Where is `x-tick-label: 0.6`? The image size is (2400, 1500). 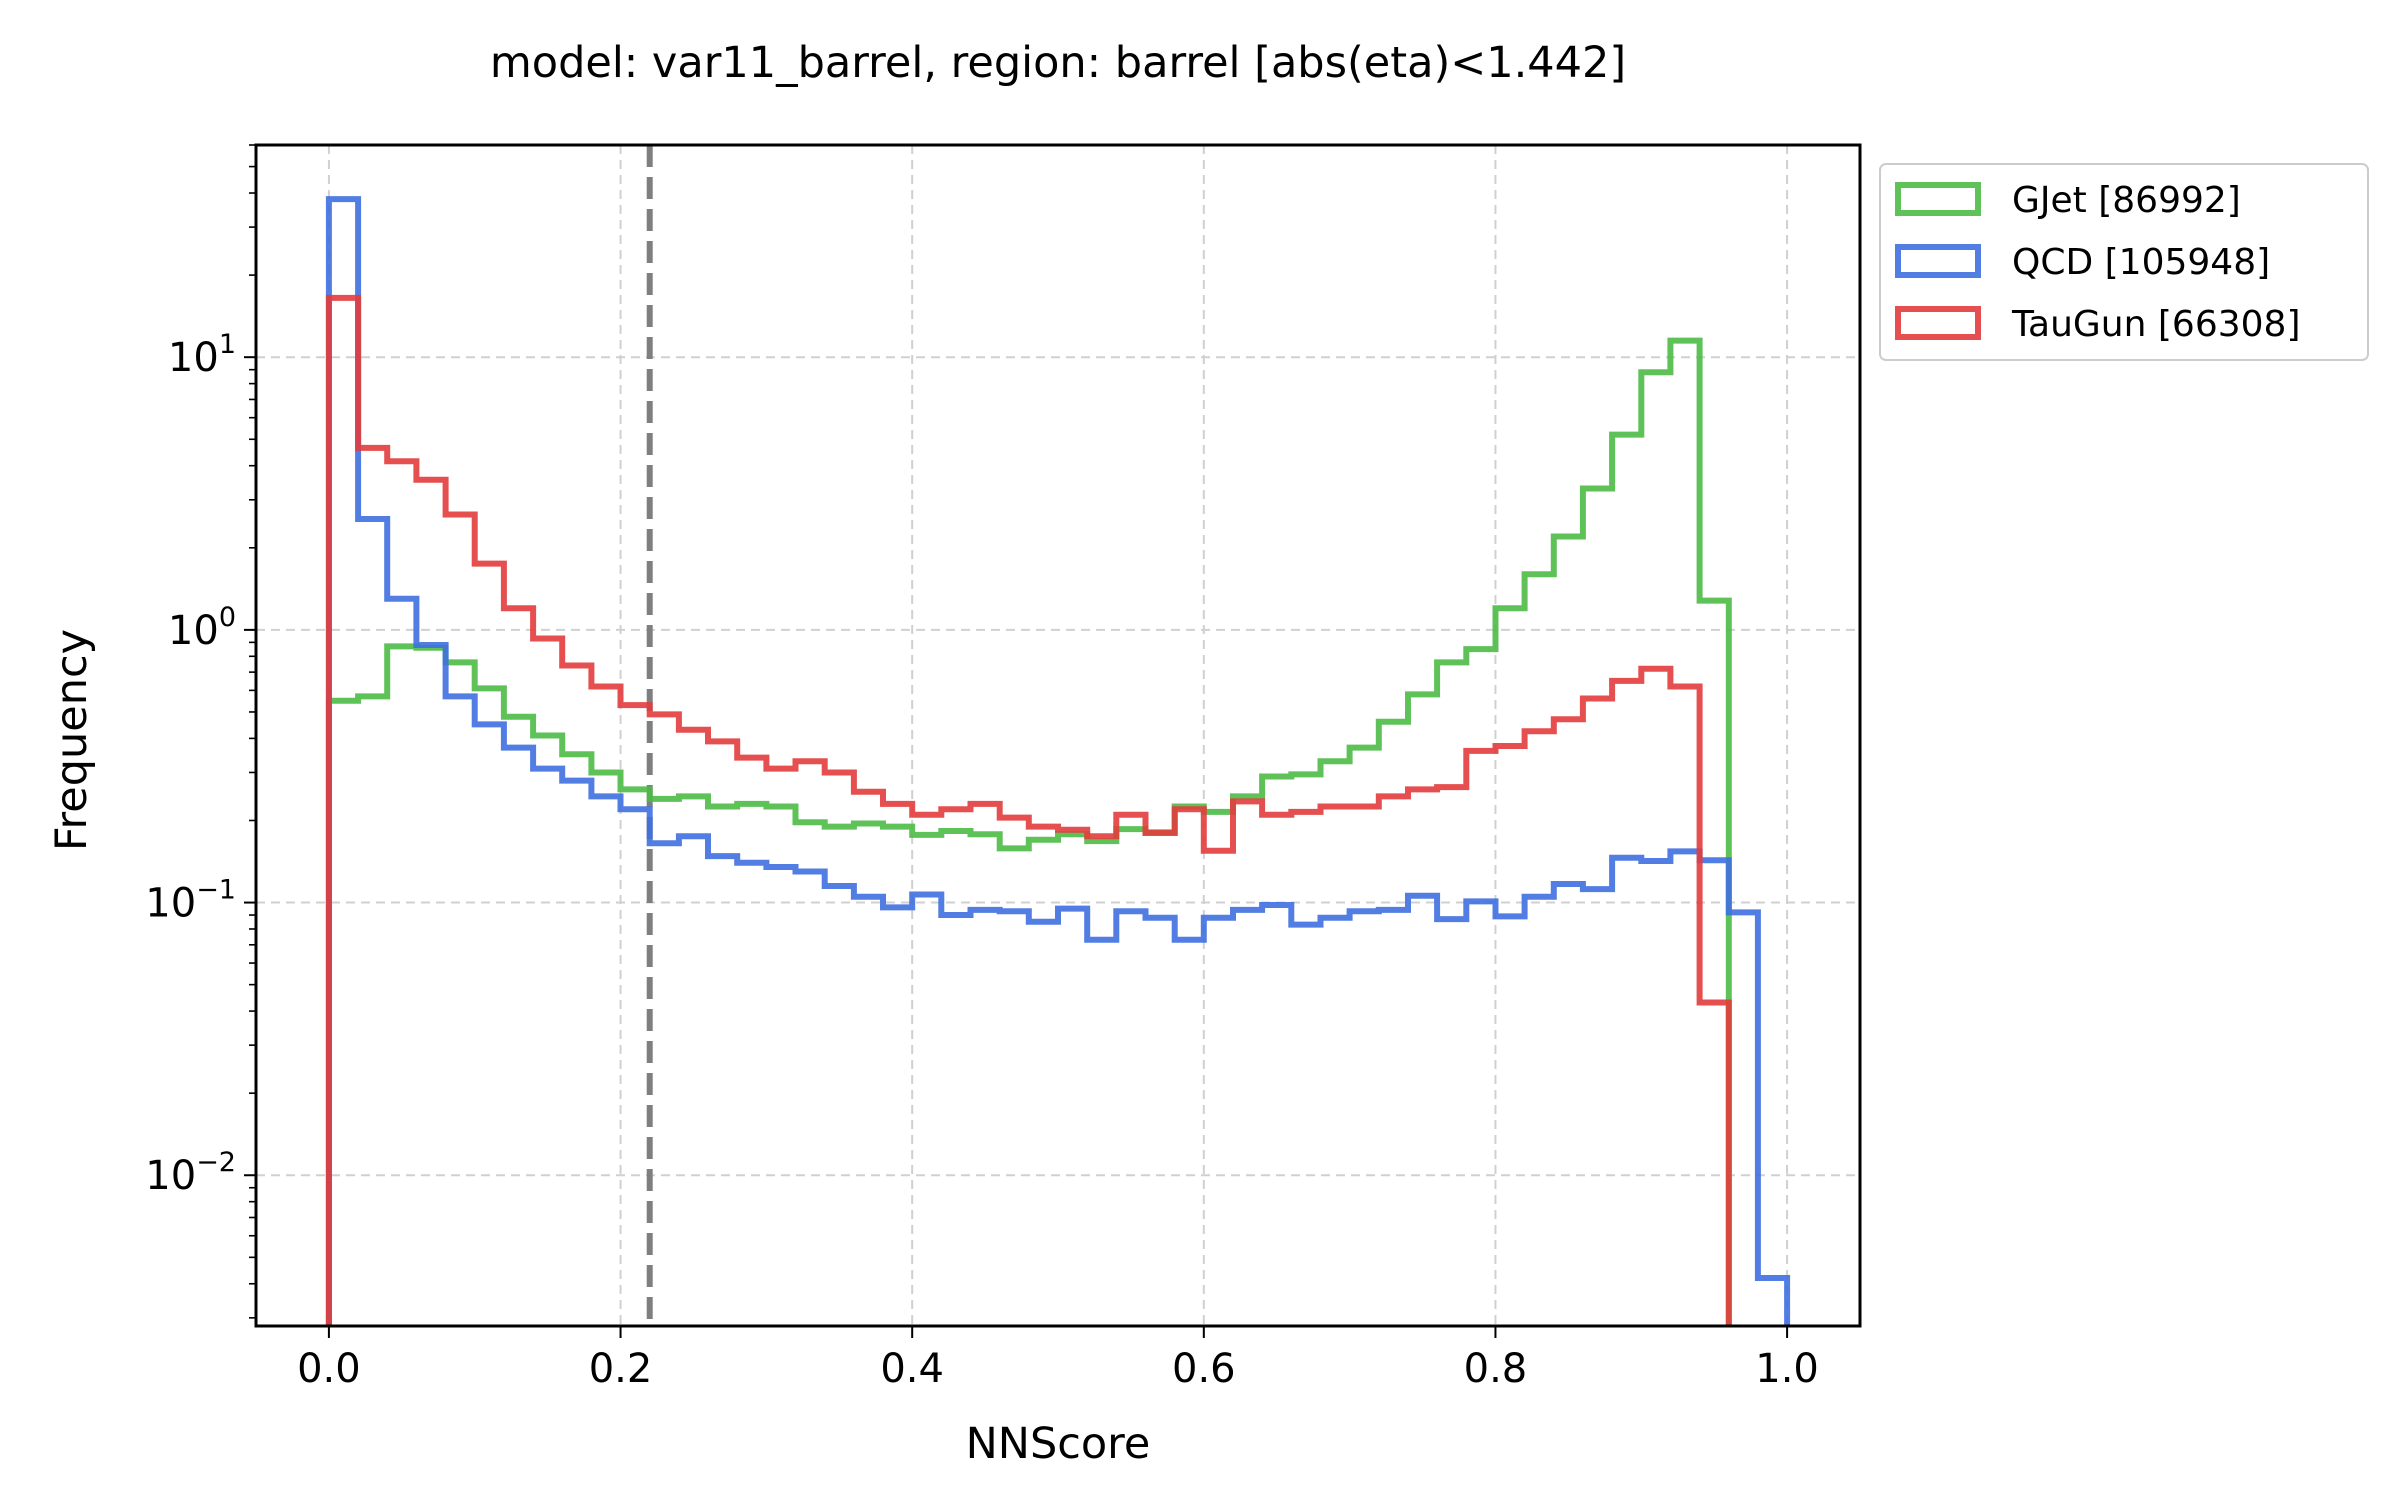
x-tick-label: 0.6 is located at coordinates (1204, 1369).